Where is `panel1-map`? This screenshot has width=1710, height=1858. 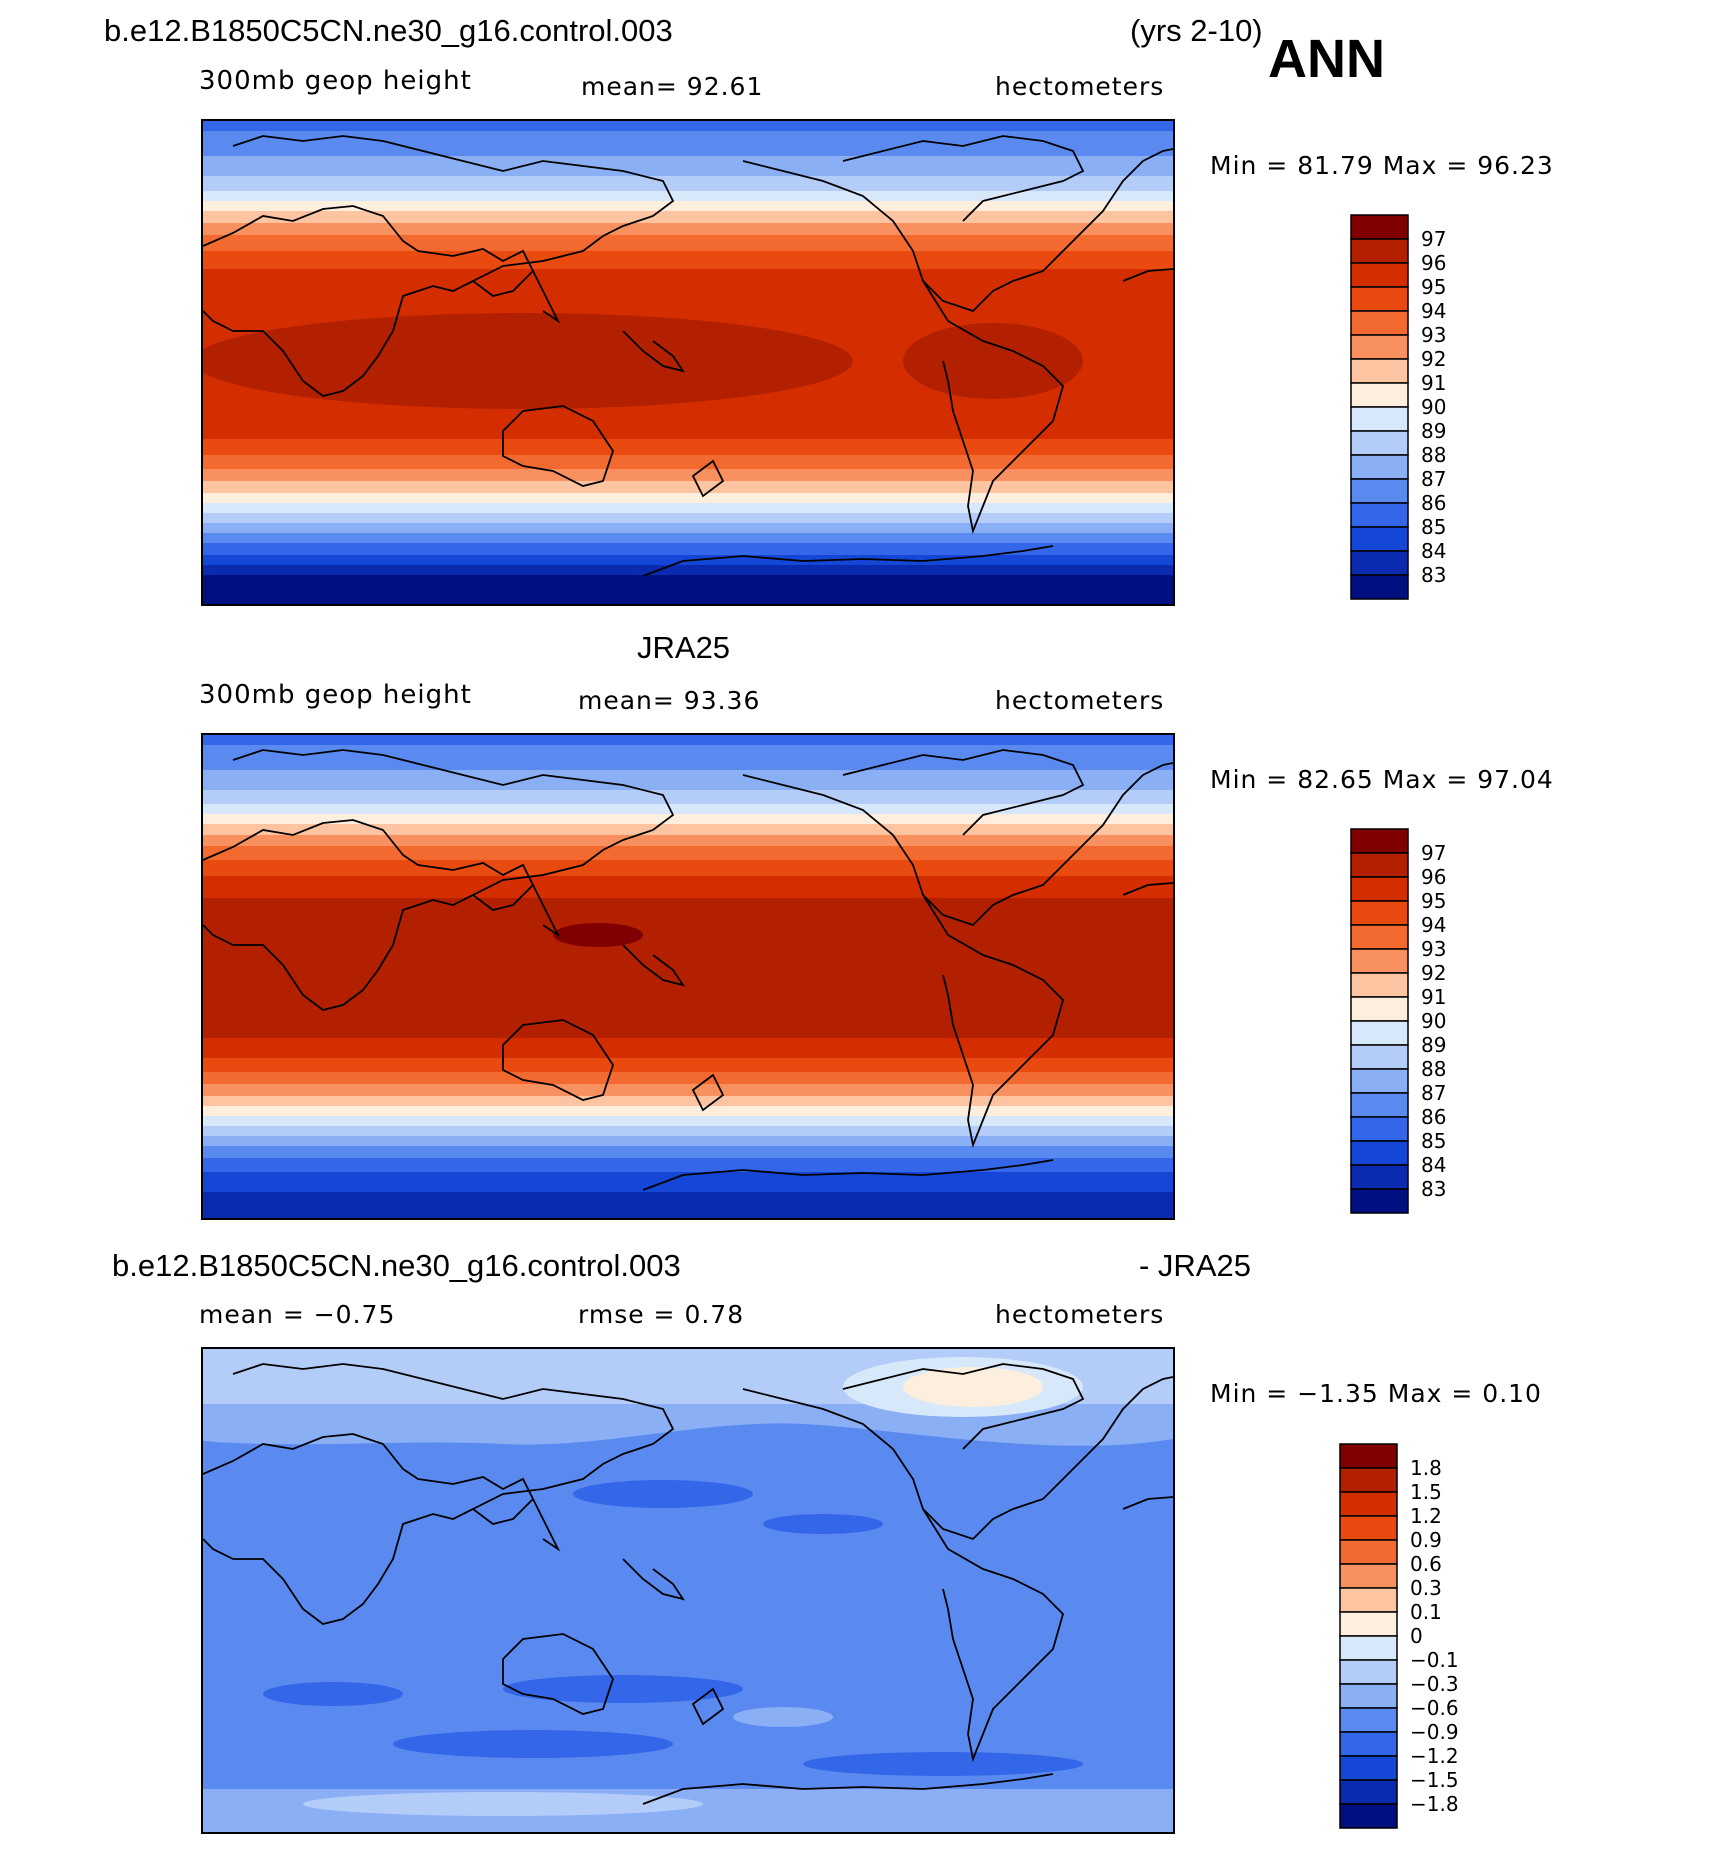 panel1-map is located at coordinates (688, 362).